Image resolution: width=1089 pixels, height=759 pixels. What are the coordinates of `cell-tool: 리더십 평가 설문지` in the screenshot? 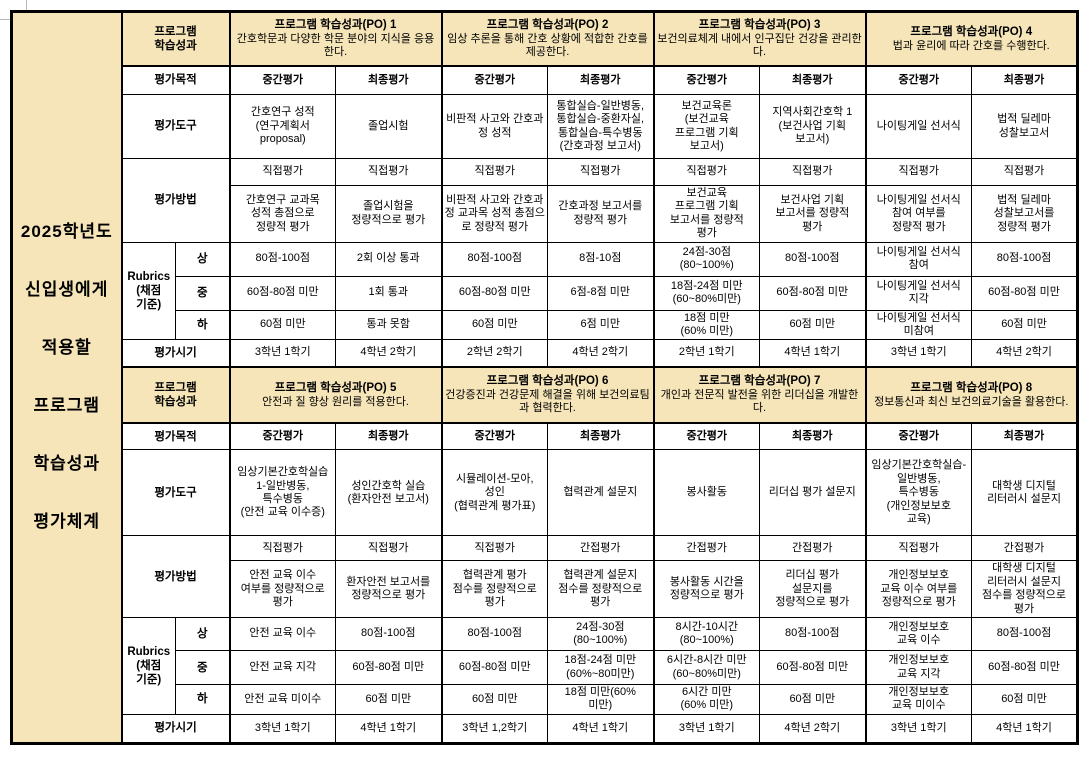 It's located at (813, 493).